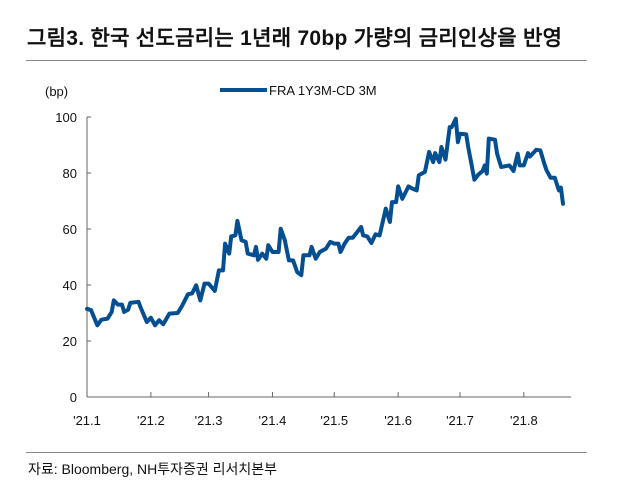 The height and width of the screenshot is (490, 619). What do you see at coordinates (73, 397) in the screenshot?
I see `y-tick-label: 0` at bounding box center [73, 397].